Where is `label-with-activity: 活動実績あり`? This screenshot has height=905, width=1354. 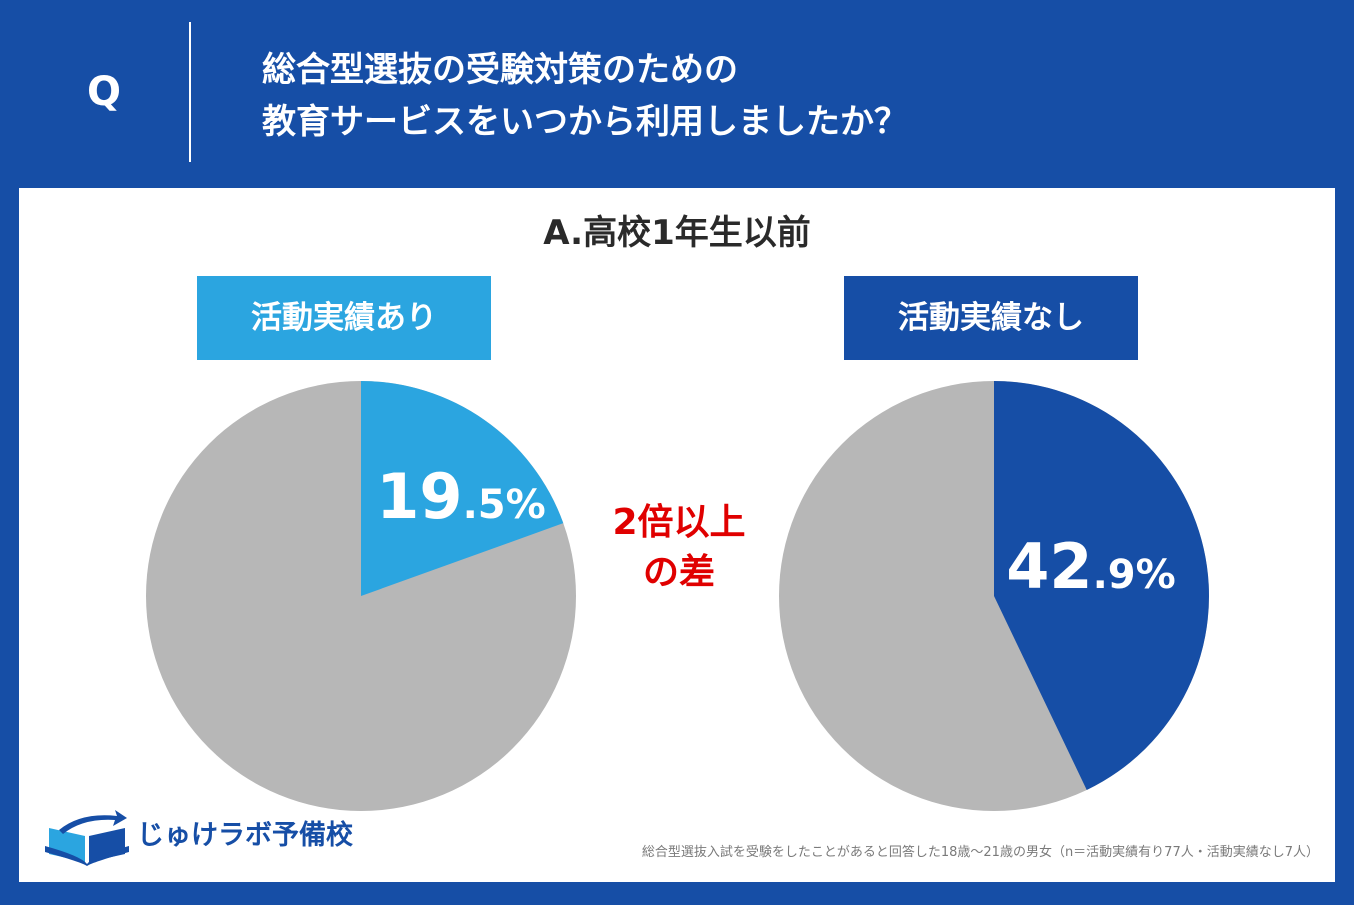 label-with-activity: 活動実績あり is located at coordinates (344, 318).